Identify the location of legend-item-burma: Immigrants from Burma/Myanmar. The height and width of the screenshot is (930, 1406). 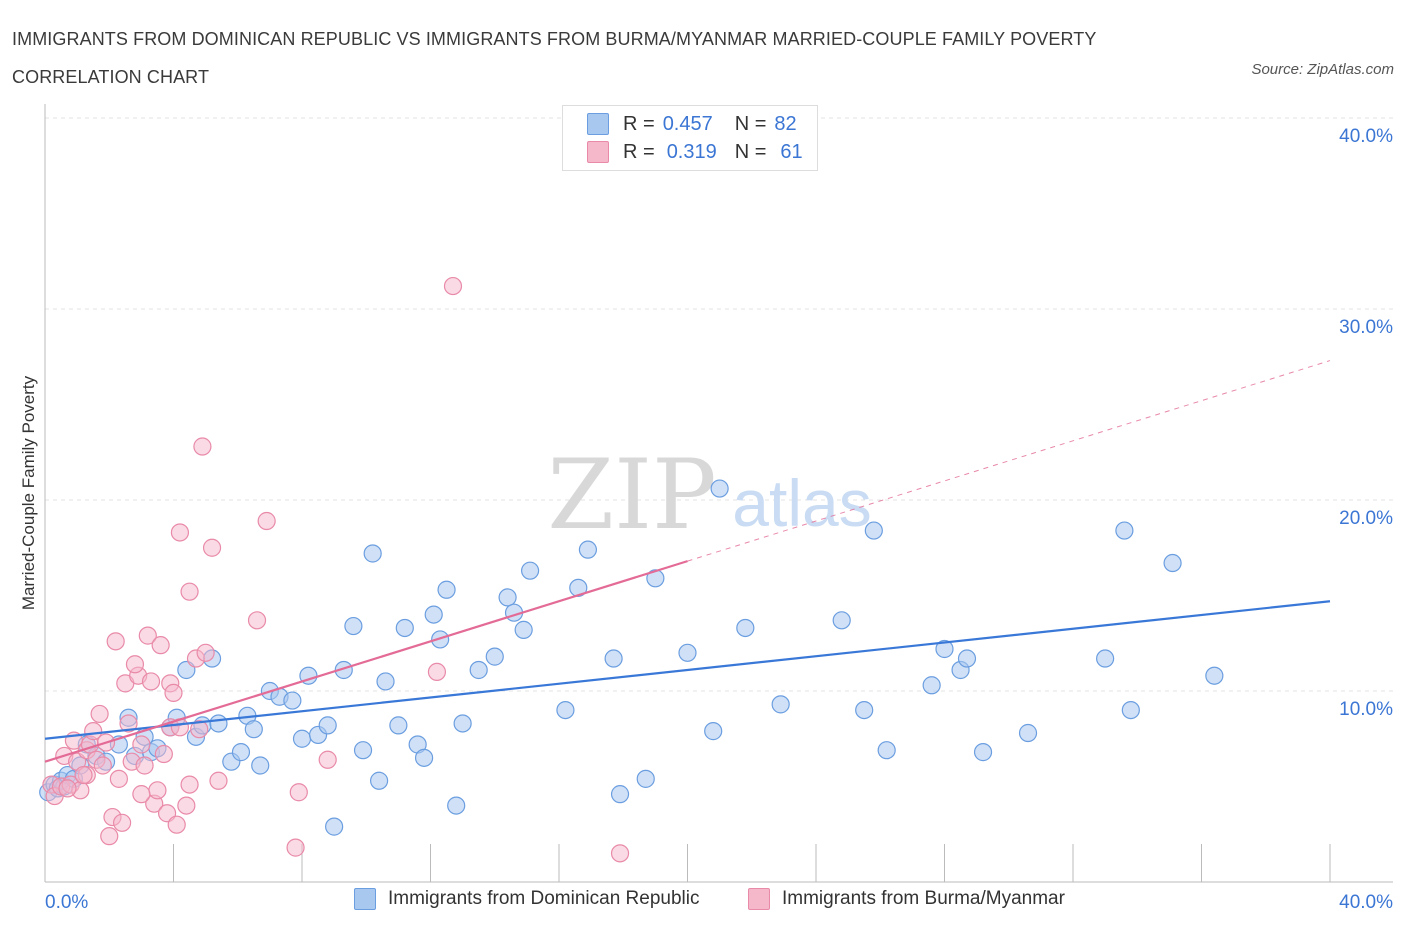
(906, 899).